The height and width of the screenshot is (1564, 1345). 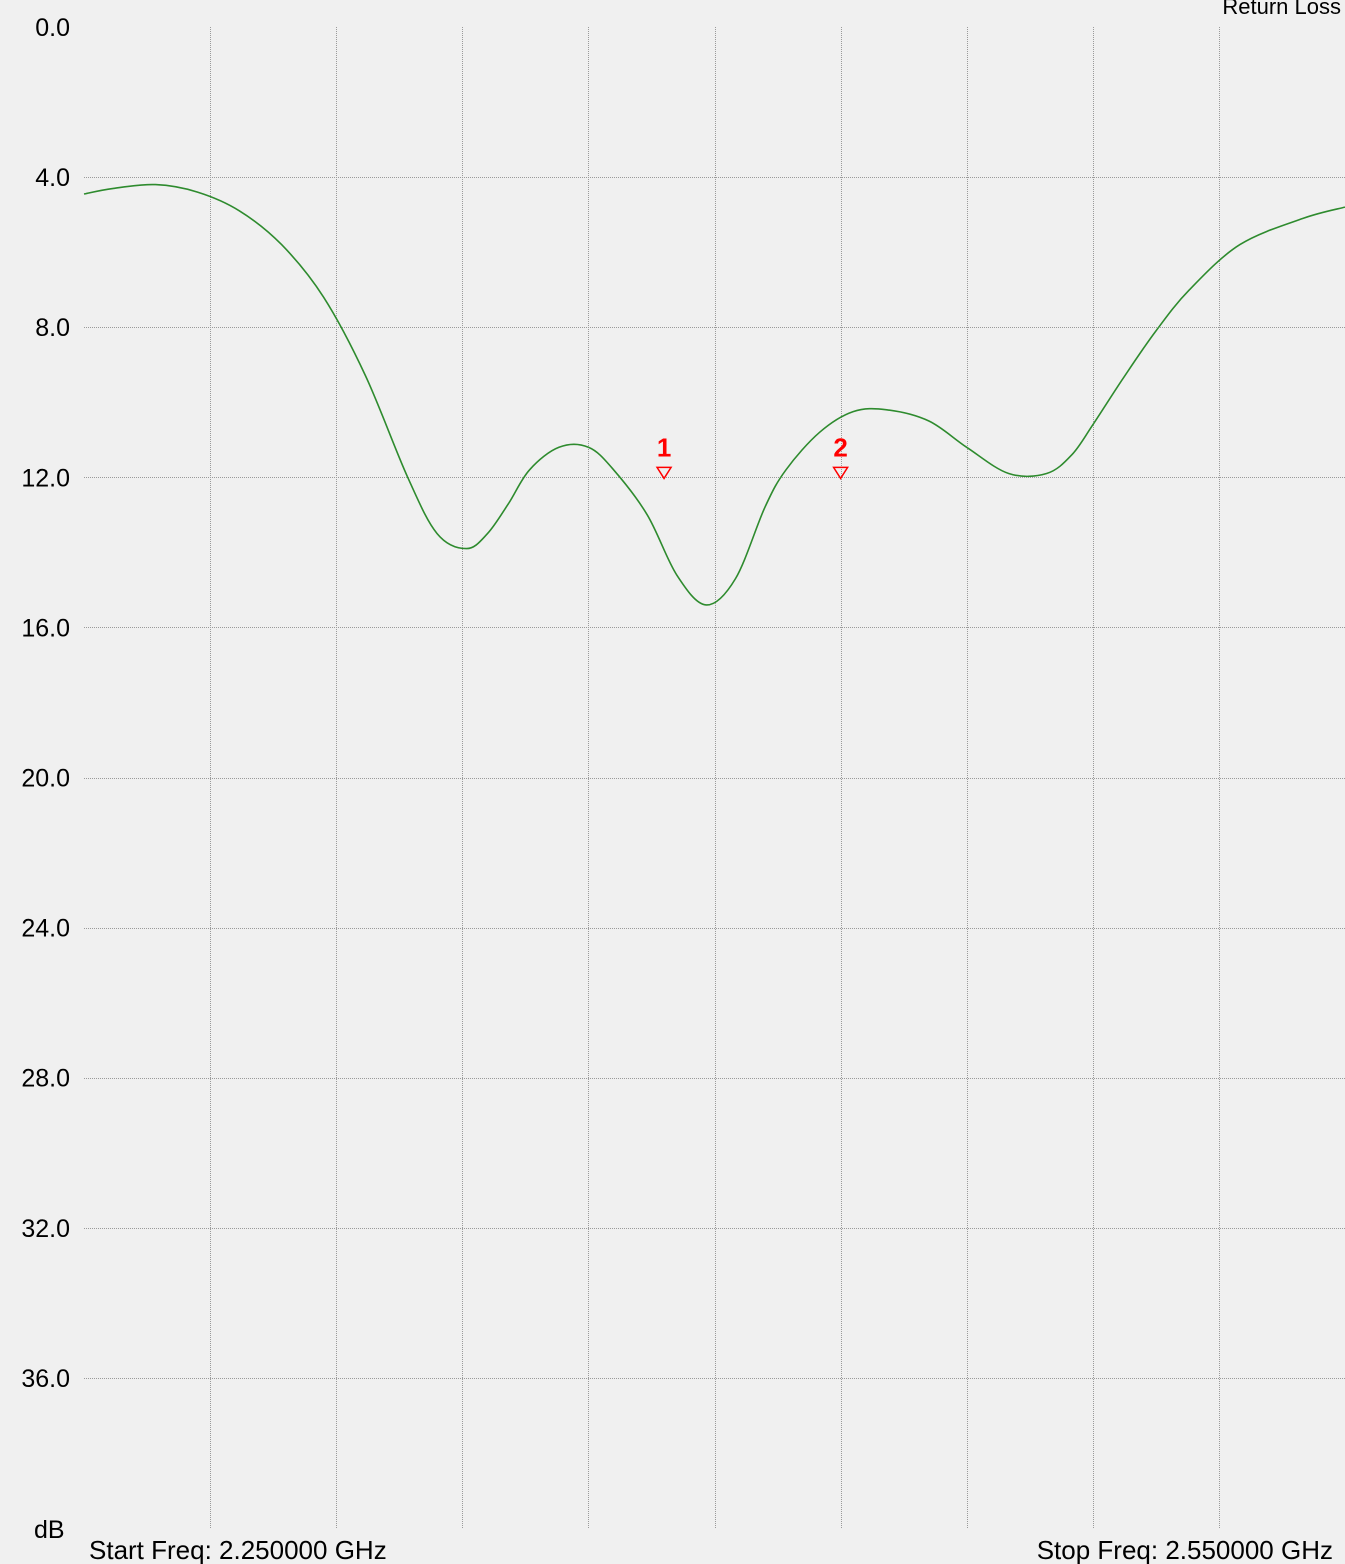 I want to click on marker-2-triangle, so click(x=840, y=473).